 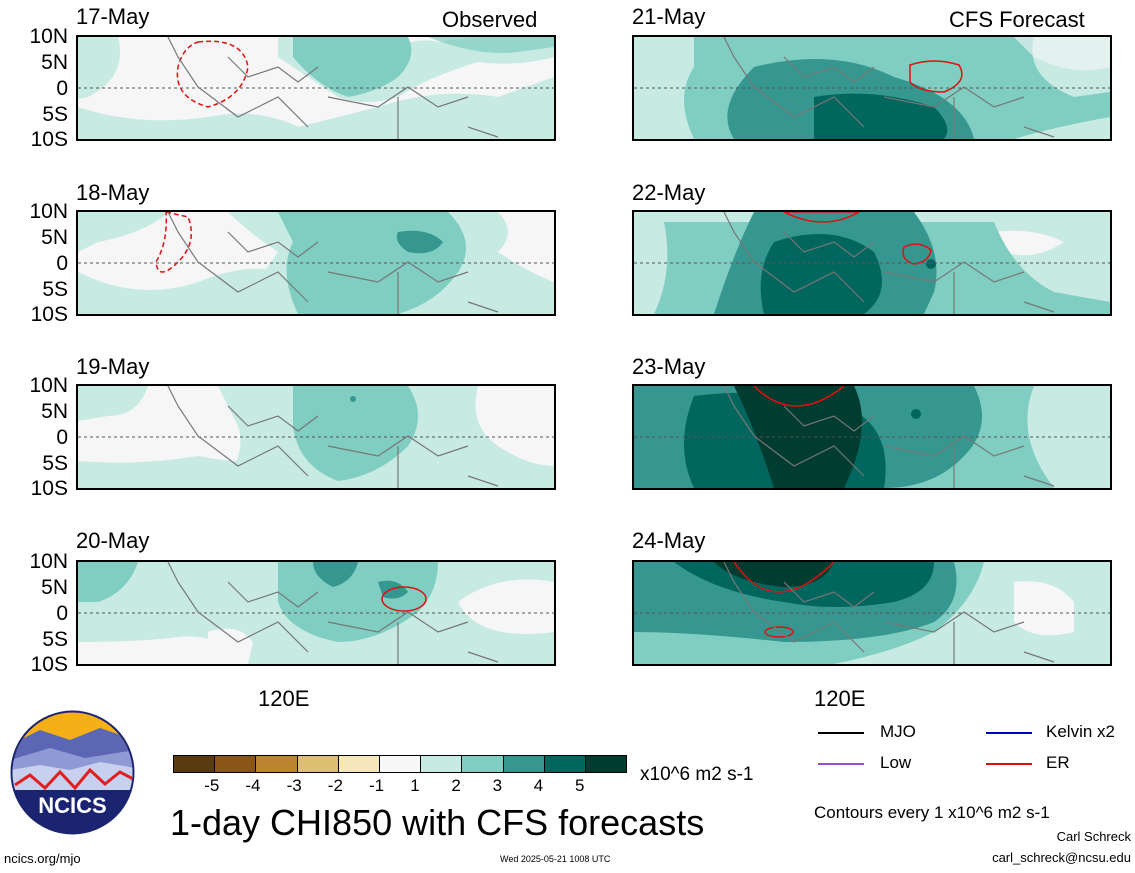 What do you see at coordinates (42, 858) in the screenshot?
I see `footer-url: ncics.org/mjo` at bounding box center [42, 858].